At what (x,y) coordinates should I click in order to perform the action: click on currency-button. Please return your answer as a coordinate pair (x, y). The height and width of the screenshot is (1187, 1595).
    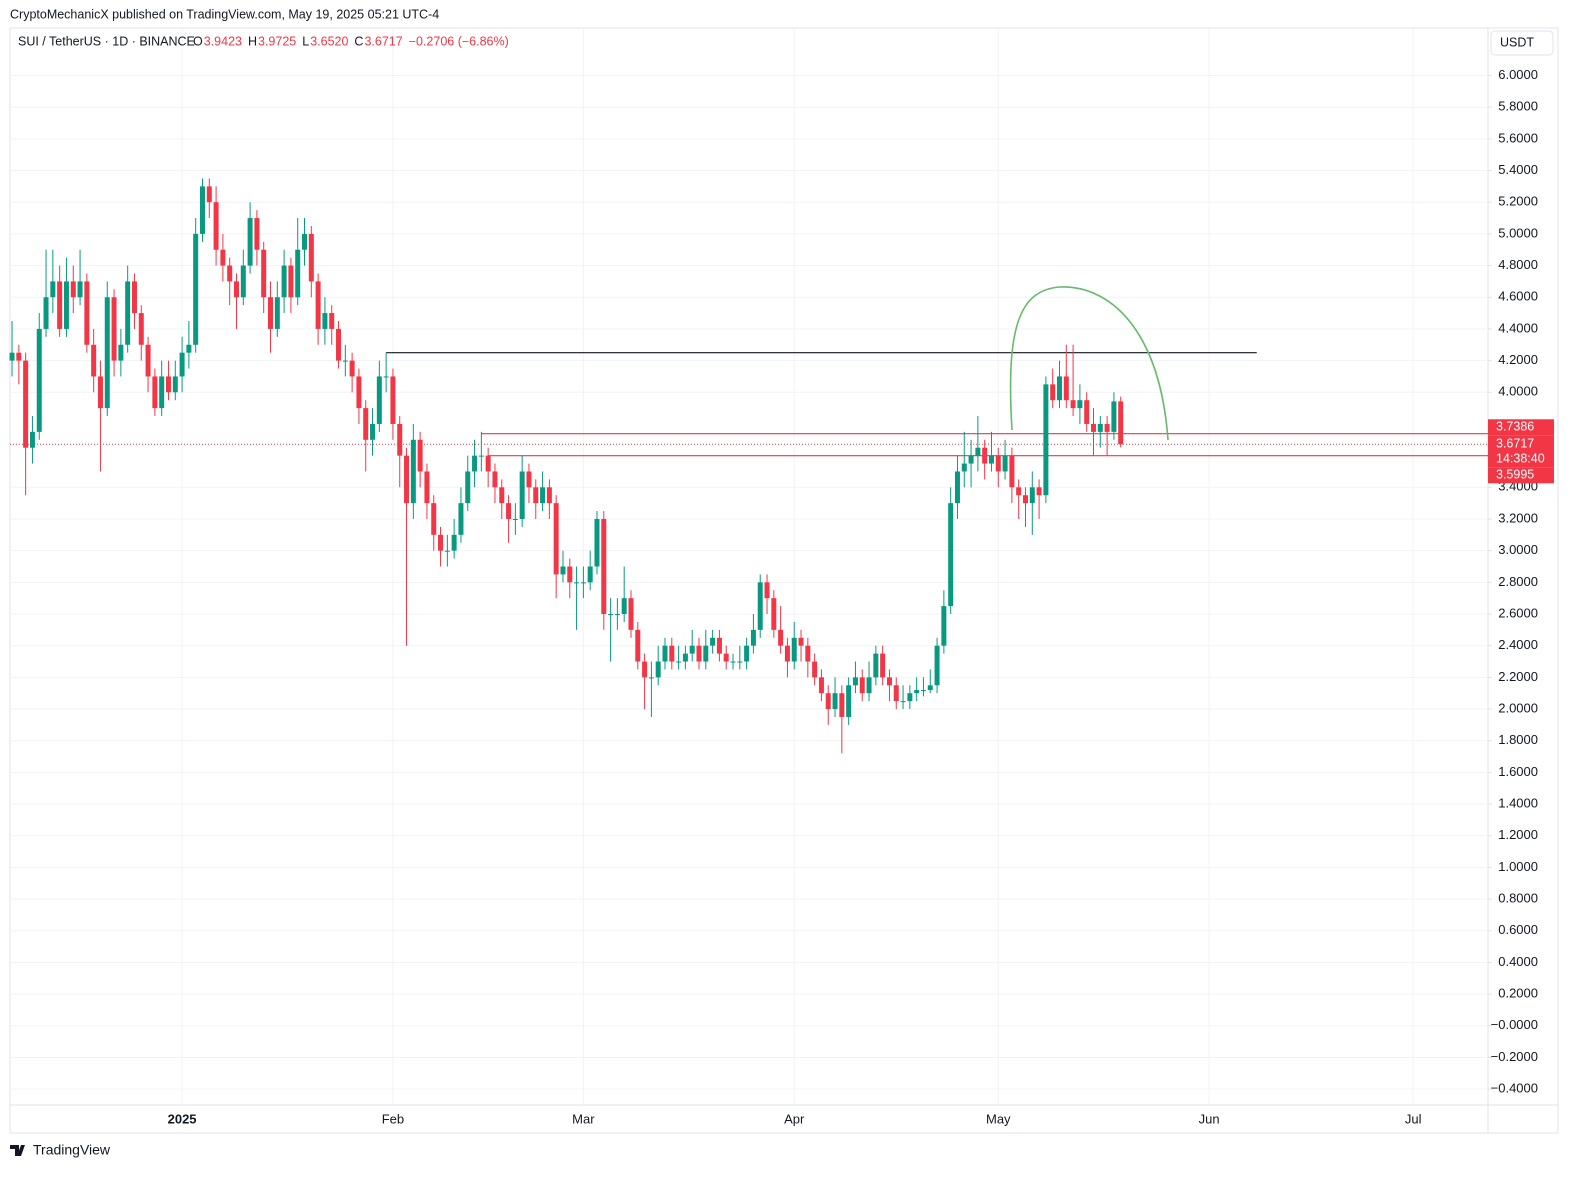
    Looking at the image, I should click on (1522, 43).